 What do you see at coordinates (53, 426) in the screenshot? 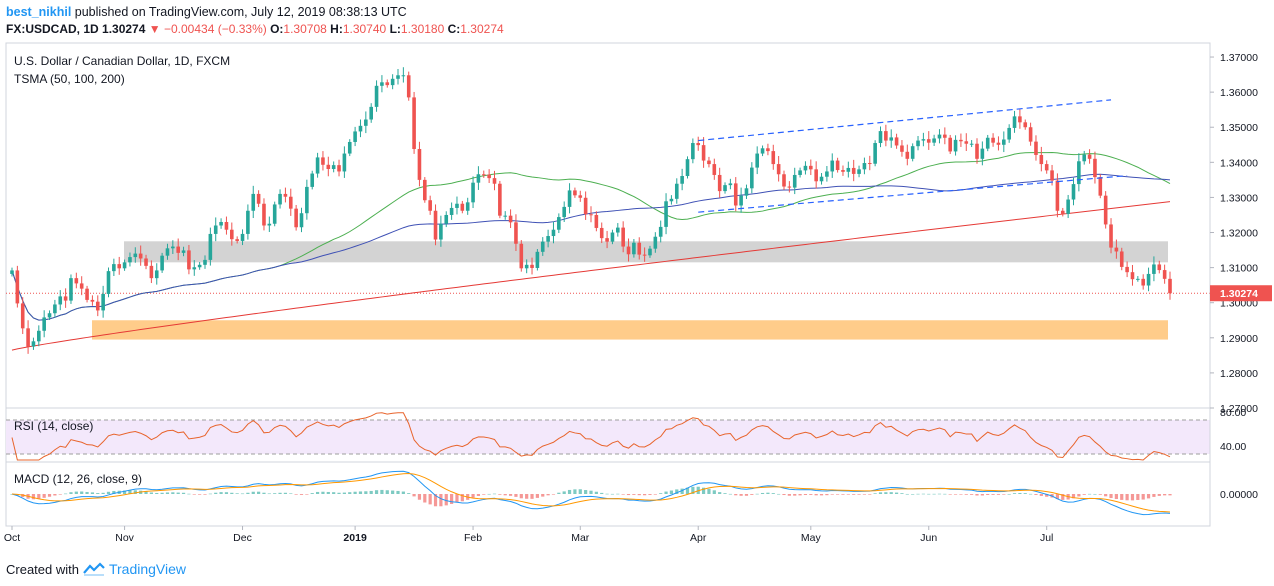
I see `rsi-label: RSI (14, close)` at bounding box center [53, 426].